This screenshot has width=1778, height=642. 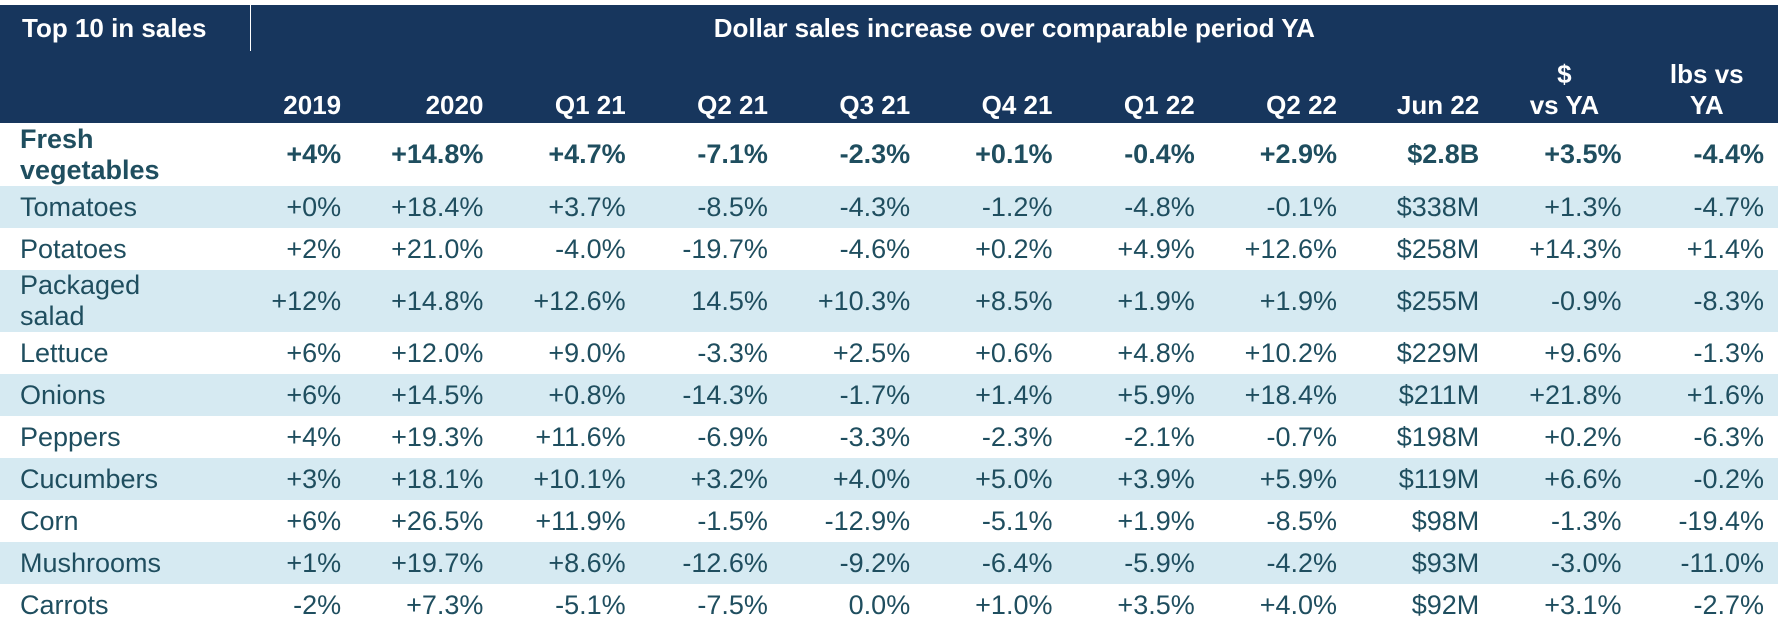 What do you see at coordinates (314, 206) in the screenshot?
I see `table-cell: +0%` at bounding box center [314, 206].